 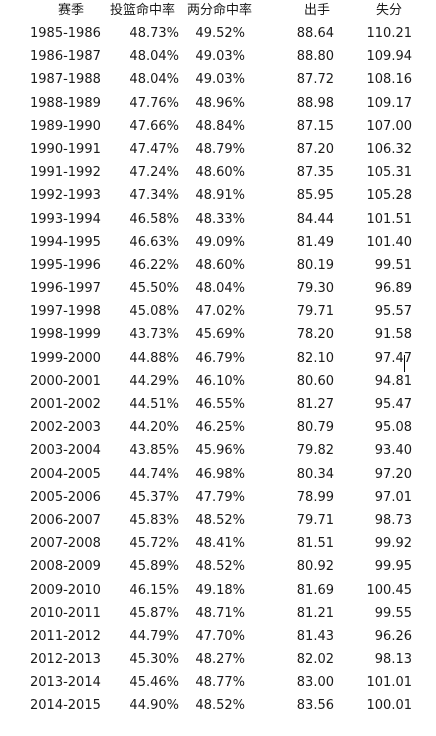 I want to click on cell-points-allowed: 95.57, so click(x=393, y=312).